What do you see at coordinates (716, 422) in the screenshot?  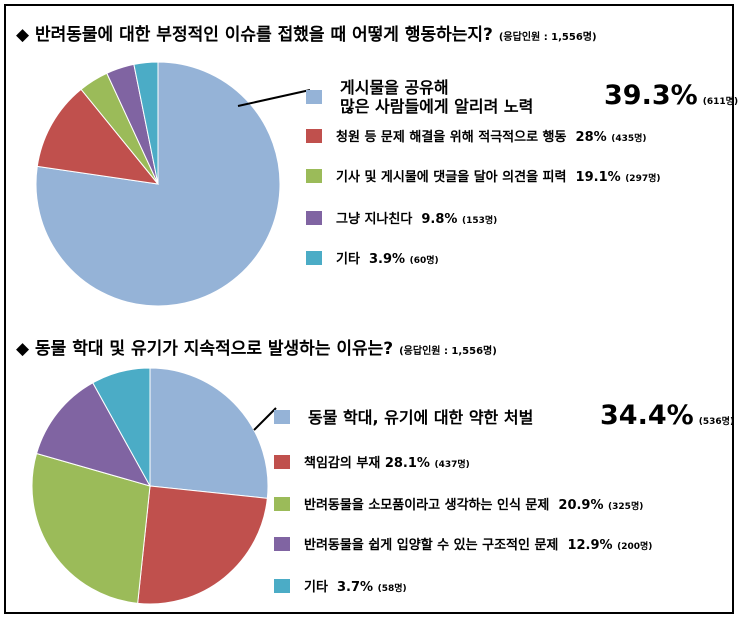 I see `data-label-count: (536명)` at bounding box center [716, 422].